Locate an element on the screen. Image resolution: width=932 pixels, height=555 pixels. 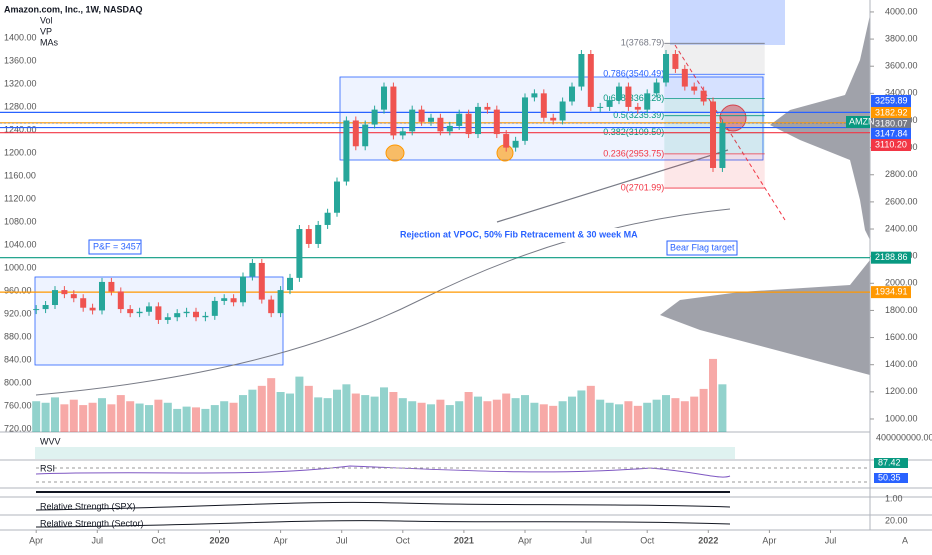
y-tick-label: 1200.00 is located at coordinates (901, 391).